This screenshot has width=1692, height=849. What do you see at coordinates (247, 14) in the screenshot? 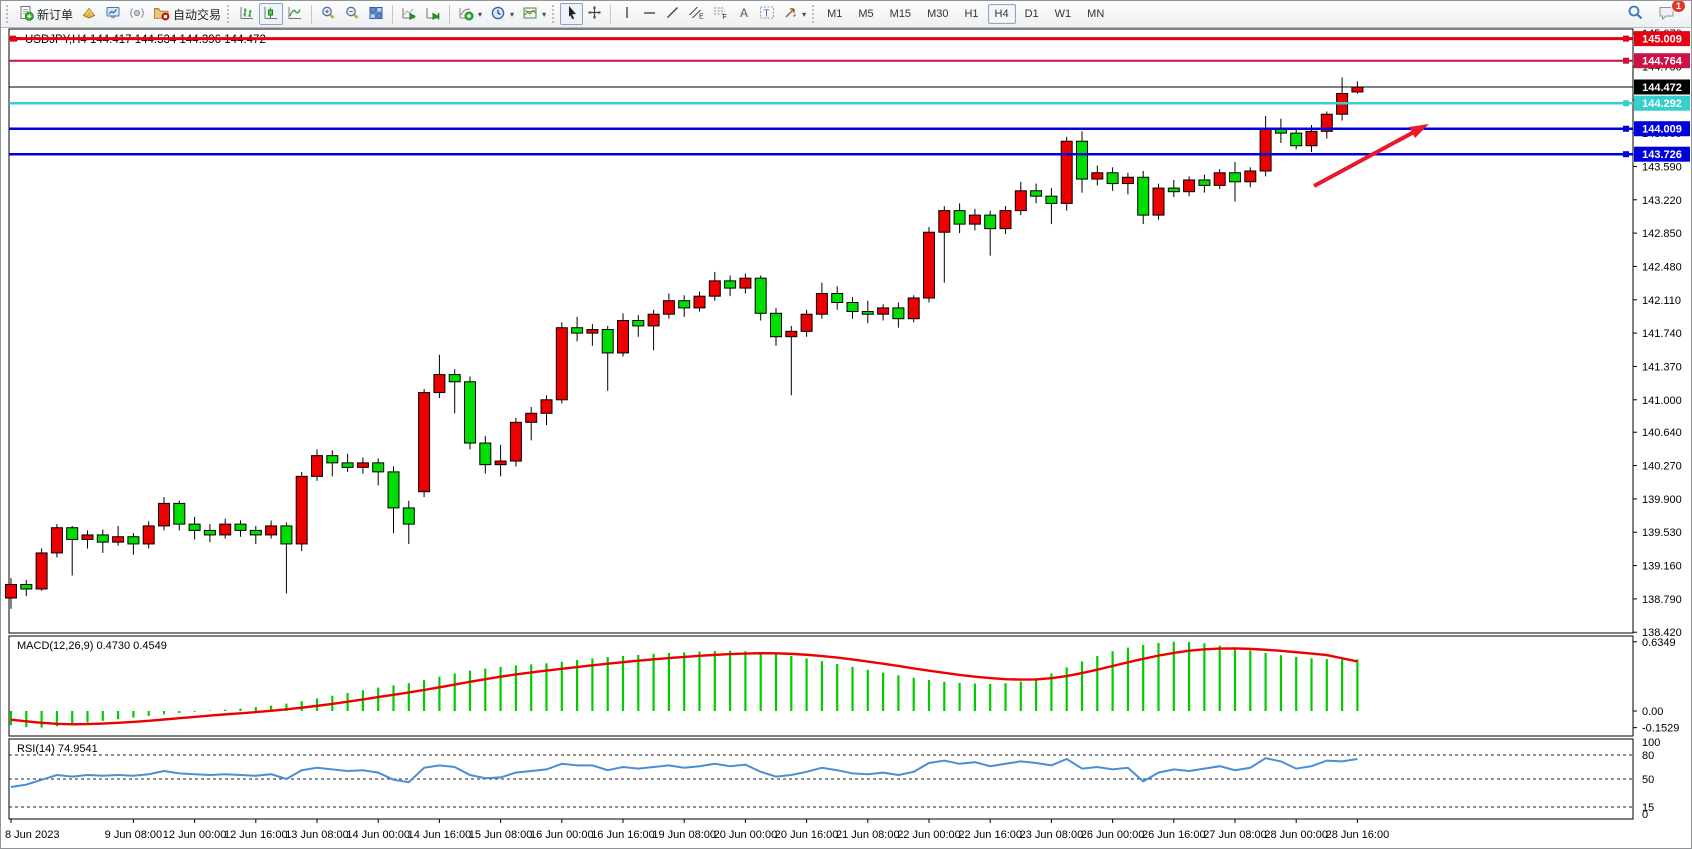
I see `bar-chart-button` at bounding box center [247, 14].